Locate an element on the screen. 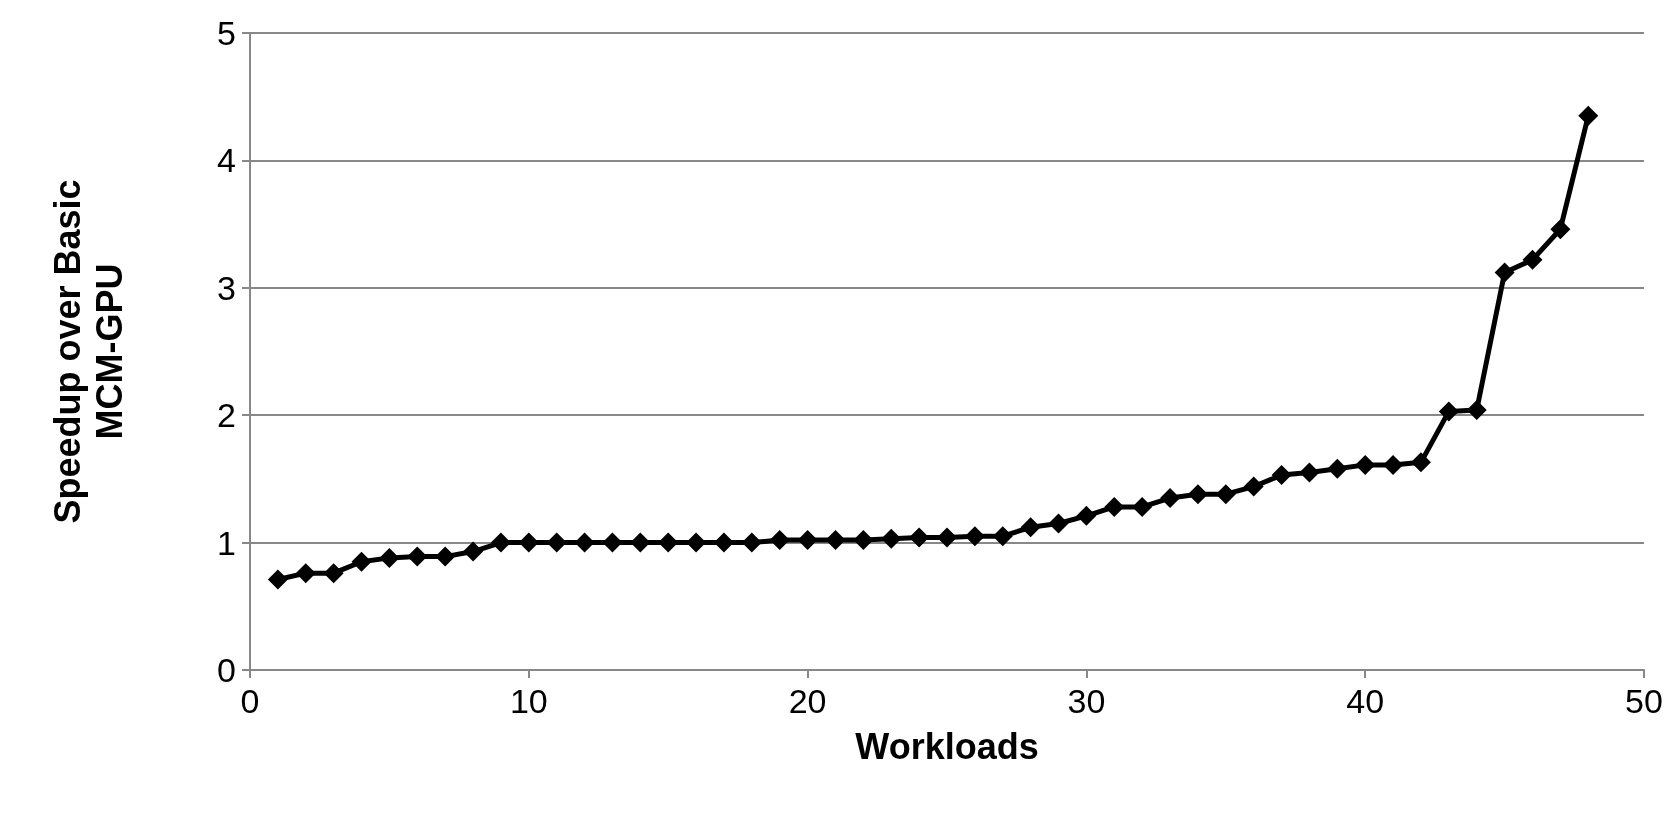  x-tick-label: 40 is located at coordinates (1365, 701).